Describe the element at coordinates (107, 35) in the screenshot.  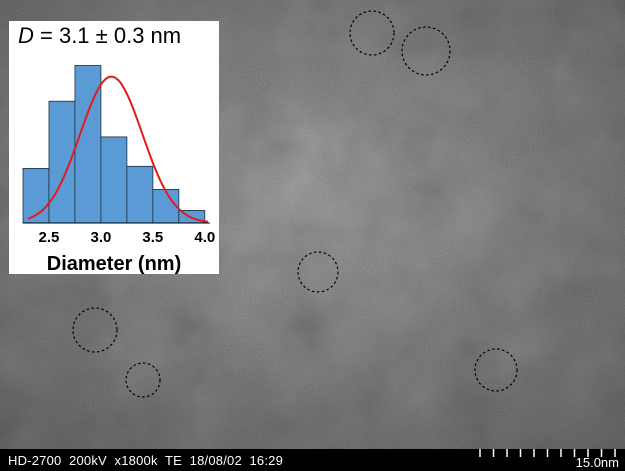
I see `title-rest: = 3.1 ± 0.3 nm` at that location.